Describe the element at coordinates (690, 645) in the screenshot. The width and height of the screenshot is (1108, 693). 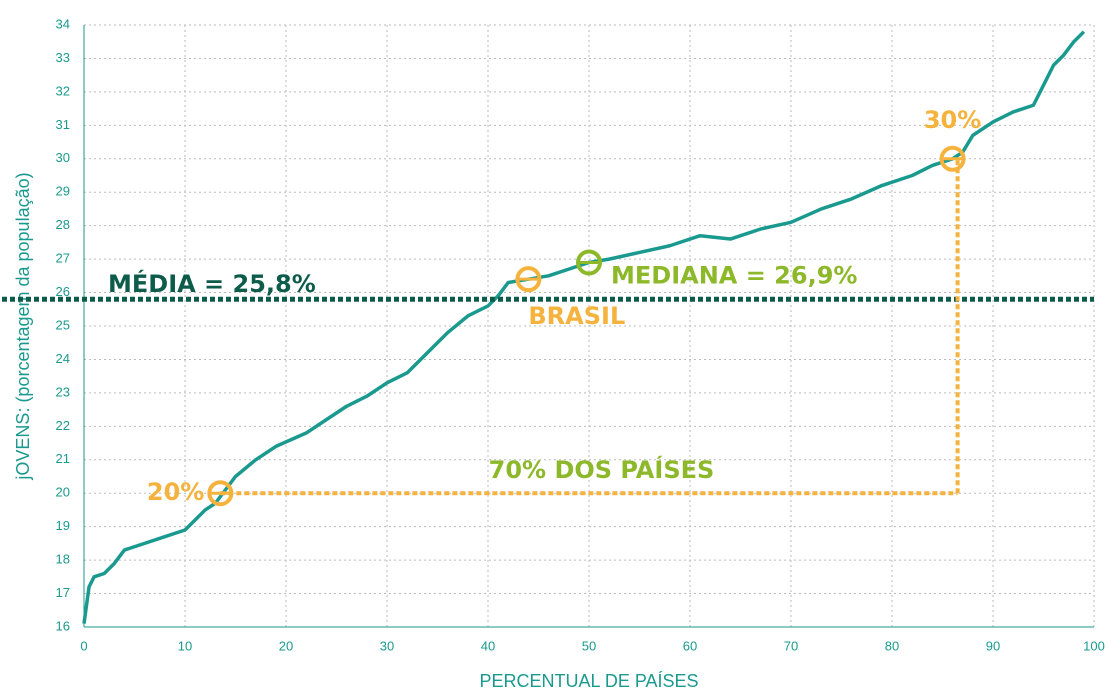
I see `x-tick-label: 60` at that location.